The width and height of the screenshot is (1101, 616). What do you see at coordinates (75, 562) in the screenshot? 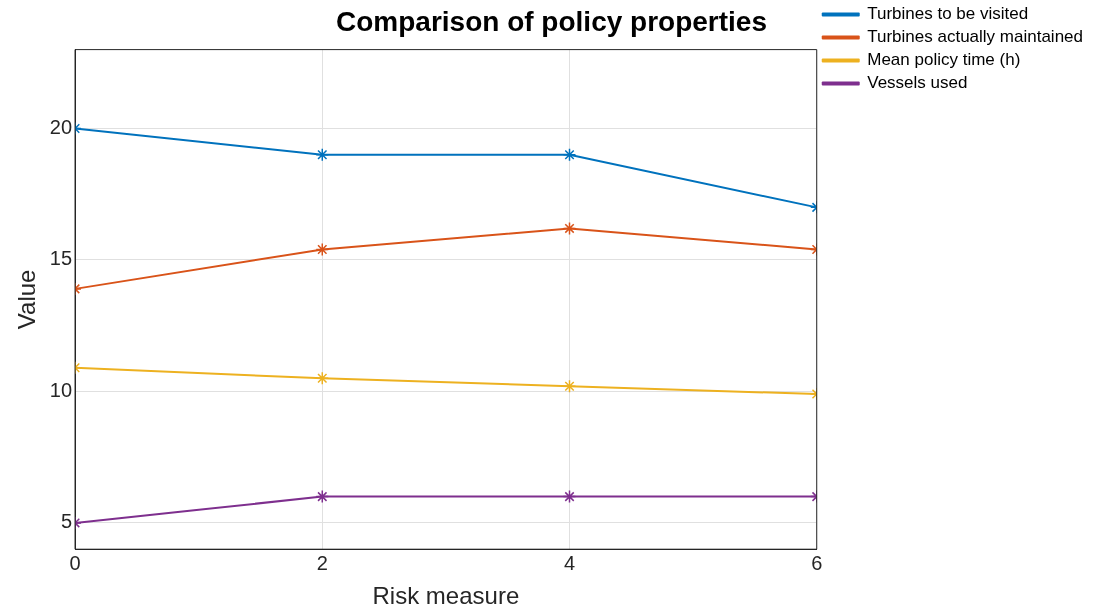
I see `x-tick-label: 0` at bounding box center [75, 562].